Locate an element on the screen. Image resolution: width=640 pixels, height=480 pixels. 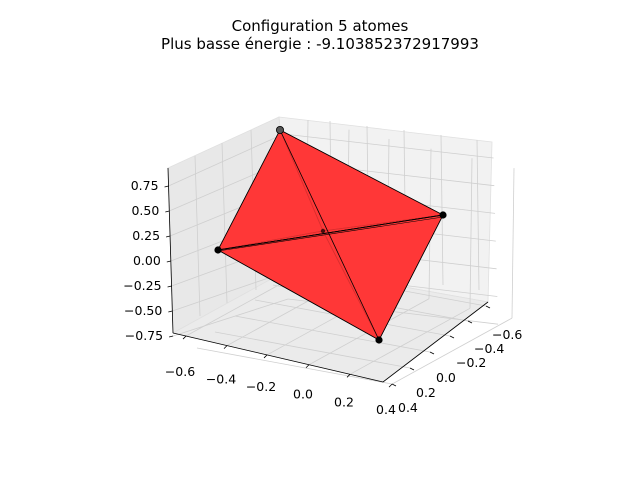
y-axis-line is located at coordinates (435, 342).